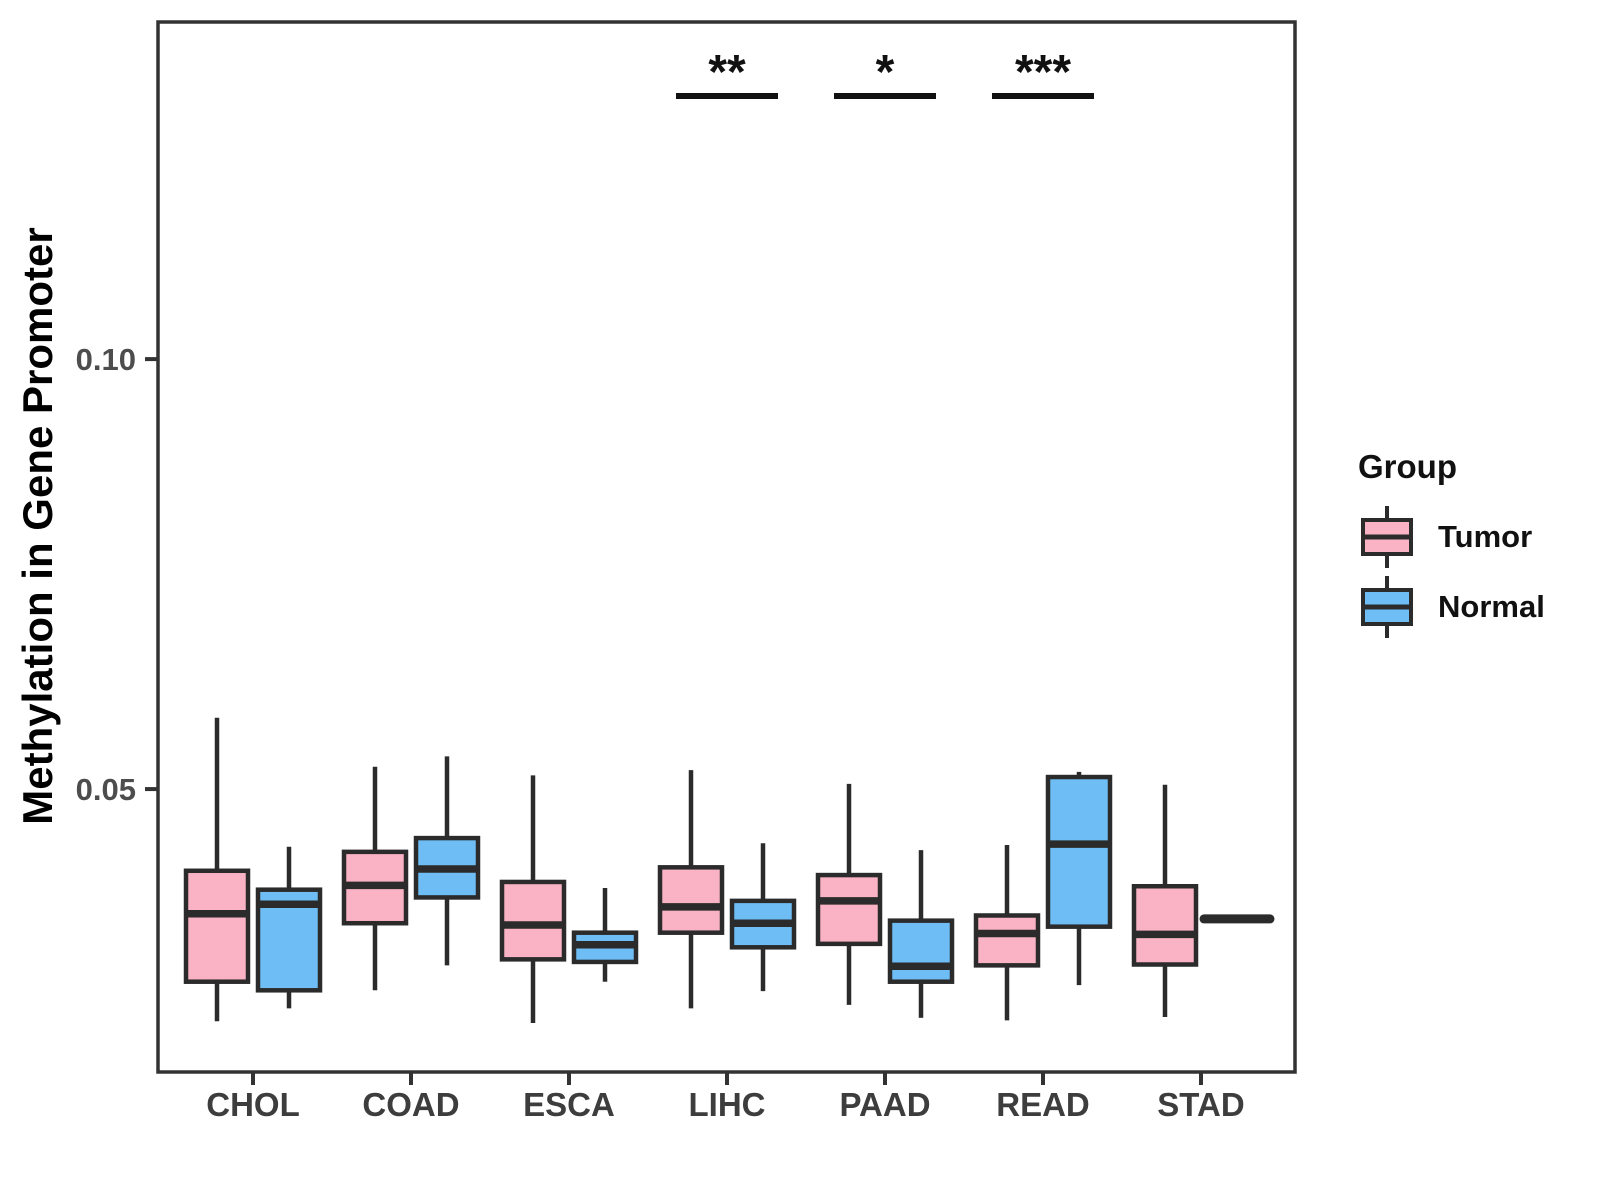 The height and width of the screenshot is (1200, 1600). Describe the element at coordinates (727, 1104) in the screenshot. I see `x-tick-label: LIHC` at that location.